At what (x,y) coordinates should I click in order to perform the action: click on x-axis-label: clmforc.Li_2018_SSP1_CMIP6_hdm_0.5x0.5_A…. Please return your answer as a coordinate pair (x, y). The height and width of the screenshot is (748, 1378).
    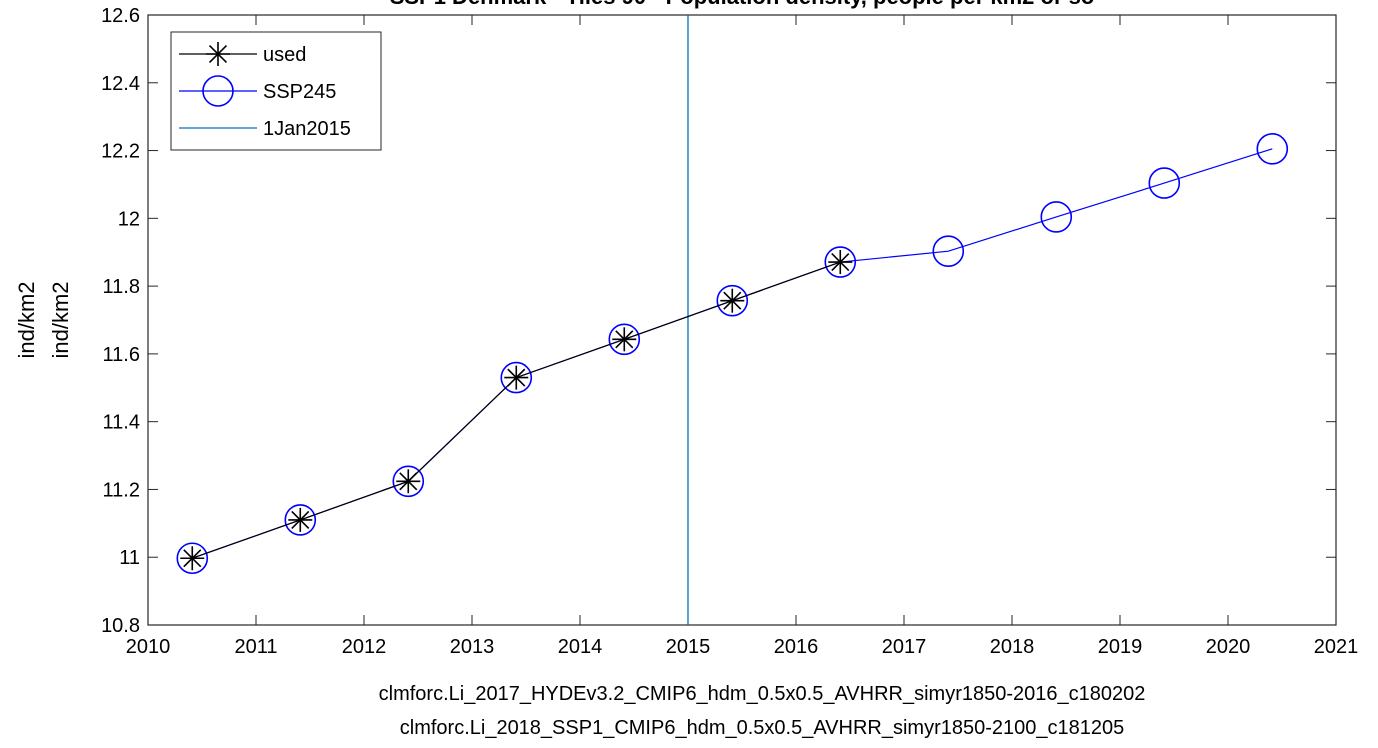
    Looking at the image, I should click on (762, 728).